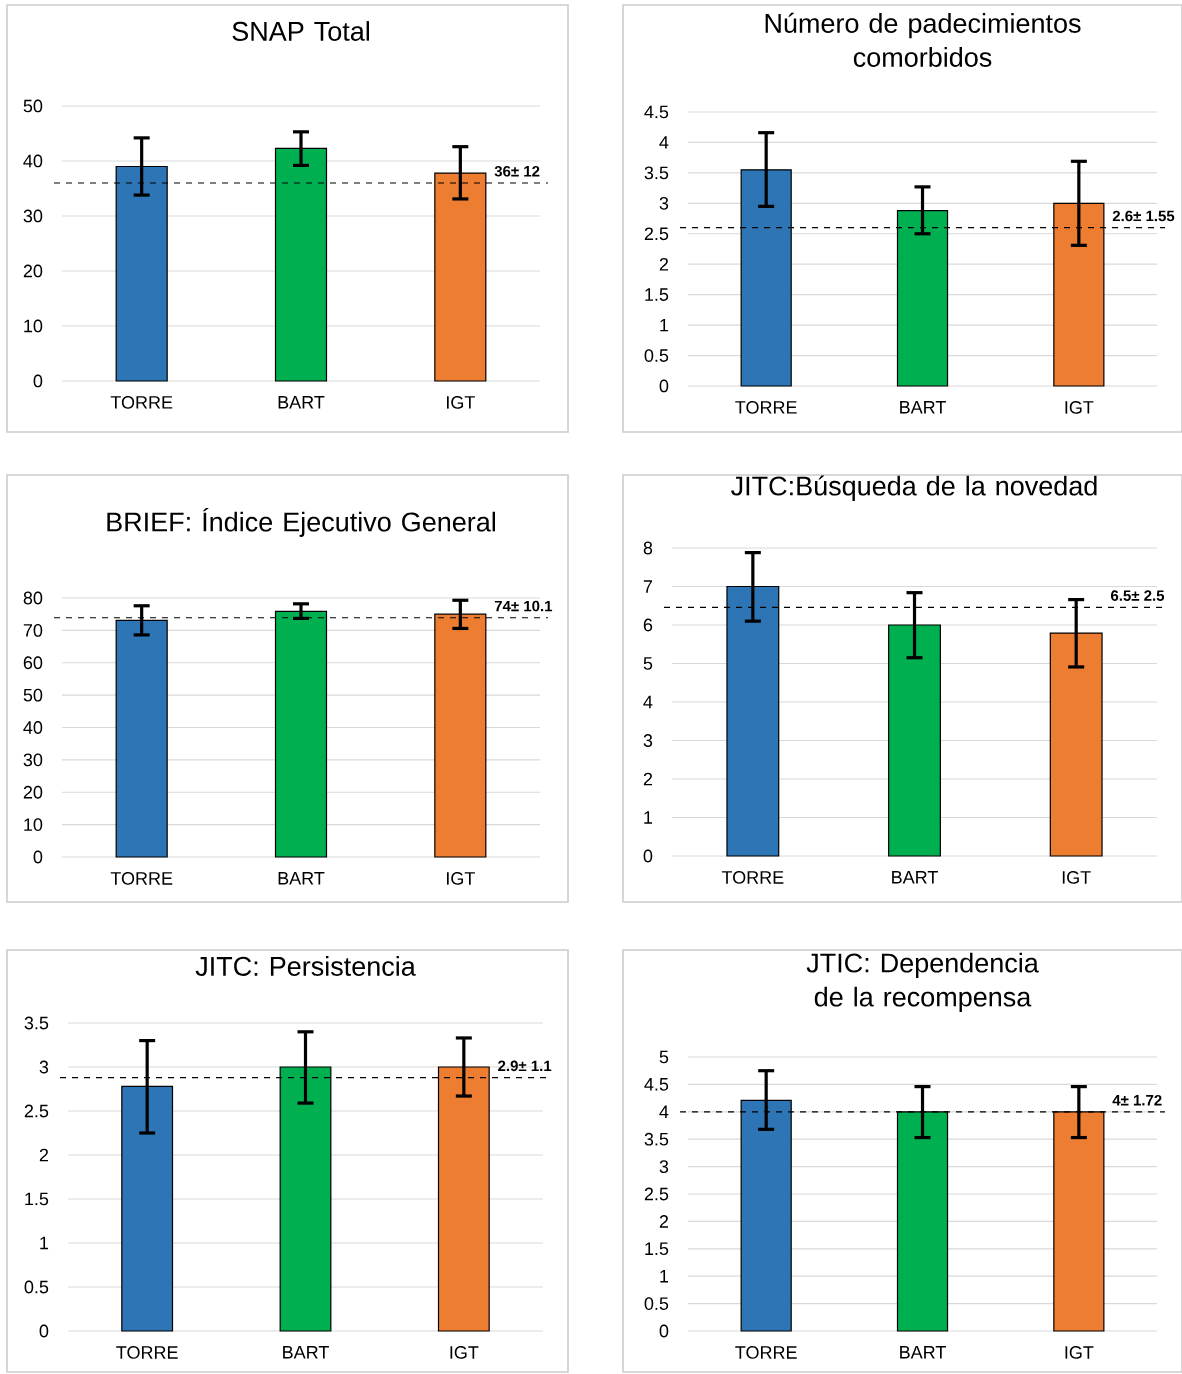 This screenshot has height=1374, width=1182. I want to click on ref-line-label: 4± 1.72, so click(1137, 1100).